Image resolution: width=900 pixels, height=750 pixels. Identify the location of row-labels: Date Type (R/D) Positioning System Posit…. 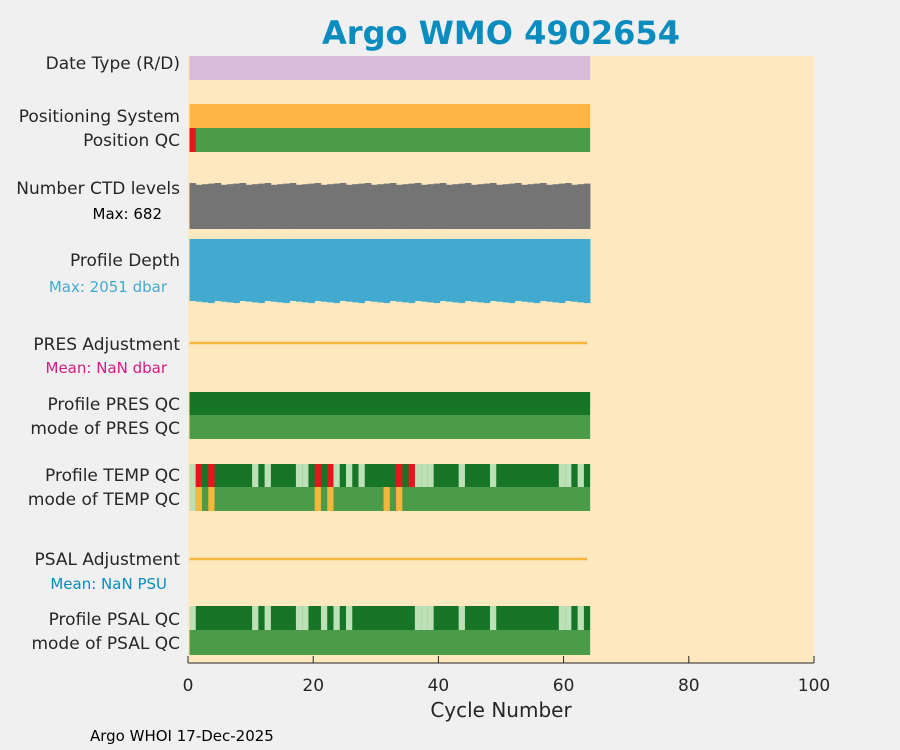
(98, 354).